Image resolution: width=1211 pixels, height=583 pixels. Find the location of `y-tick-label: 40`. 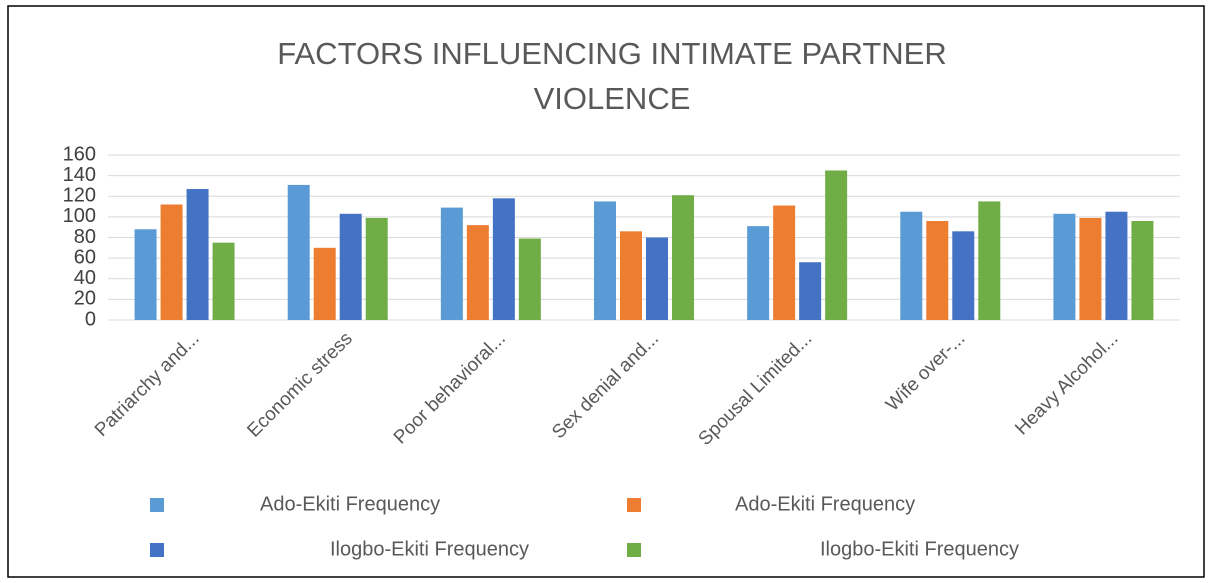

y-tick-label: 40 is located at coordinates (85, 278).